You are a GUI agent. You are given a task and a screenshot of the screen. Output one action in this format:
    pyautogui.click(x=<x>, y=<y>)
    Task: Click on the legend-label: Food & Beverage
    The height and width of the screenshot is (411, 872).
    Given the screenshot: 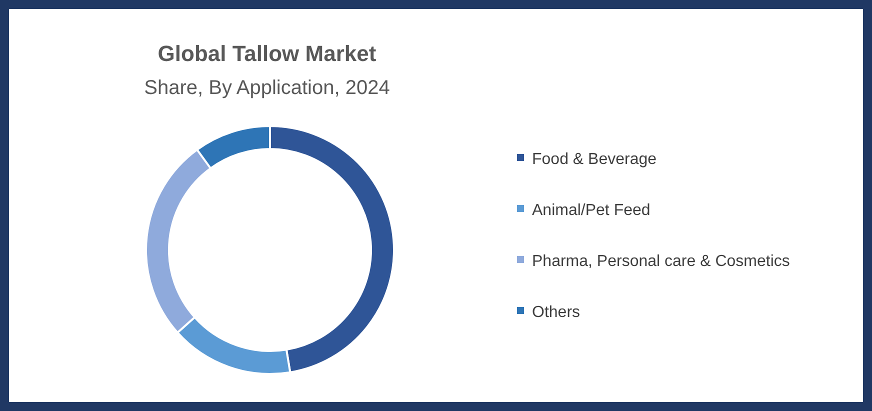 What is the action you would take?
    pyautogui.click(x=594, y=159)
    